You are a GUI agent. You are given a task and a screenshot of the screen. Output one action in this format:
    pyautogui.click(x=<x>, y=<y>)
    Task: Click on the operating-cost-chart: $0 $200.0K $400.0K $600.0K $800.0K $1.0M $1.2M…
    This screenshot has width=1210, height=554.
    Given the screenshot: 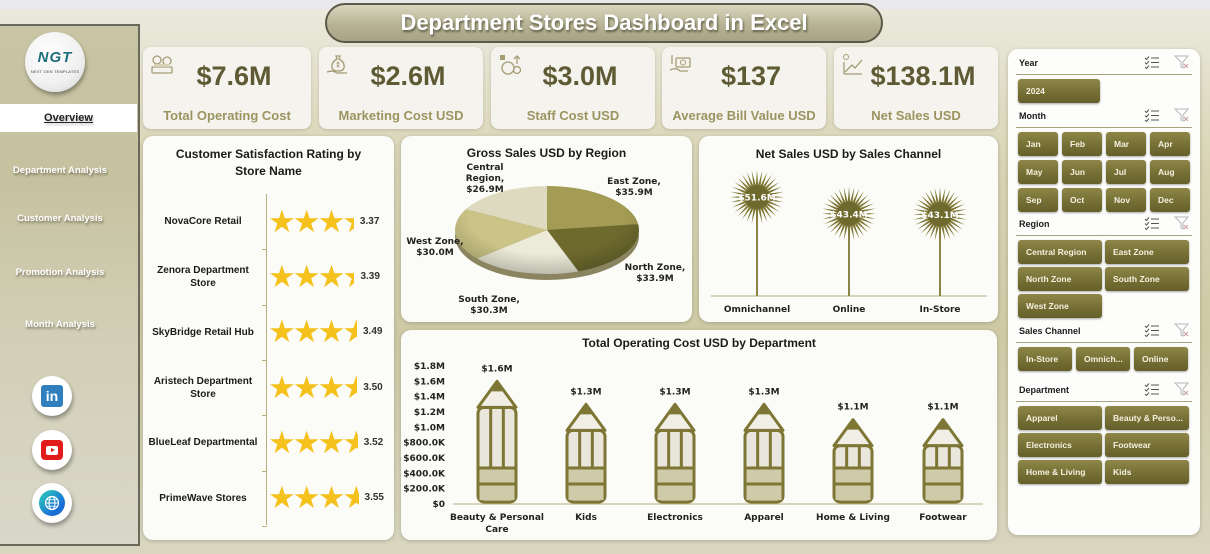 What is the action you would take?
    pyautogui.click(x=693, y=448)
    